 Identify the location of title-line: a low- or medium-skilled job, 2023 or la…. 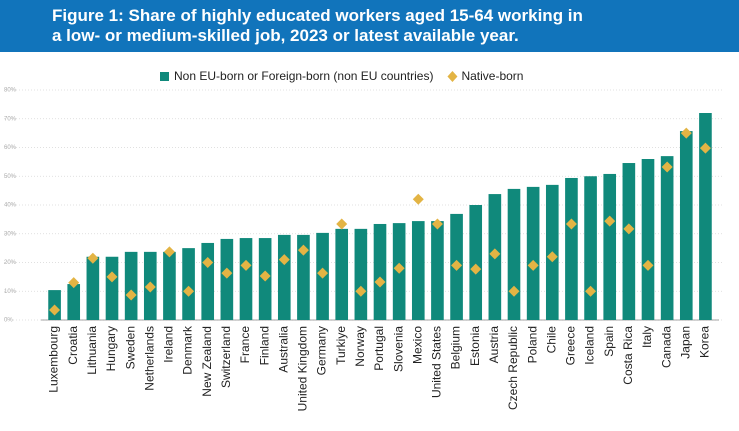
(285, 35).